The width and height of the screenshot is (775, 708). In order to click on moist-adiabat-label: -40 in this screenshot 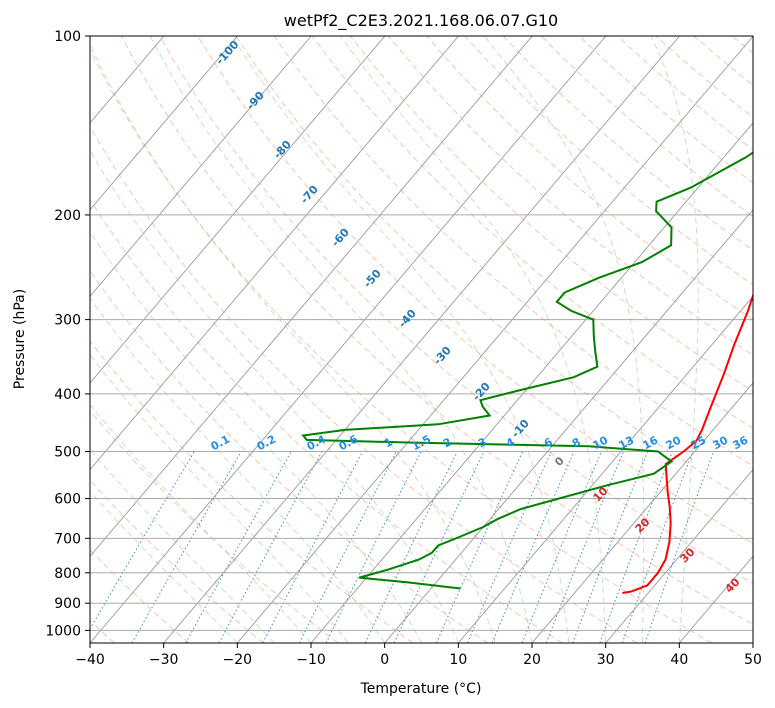, I will do `click(407, 319)`.